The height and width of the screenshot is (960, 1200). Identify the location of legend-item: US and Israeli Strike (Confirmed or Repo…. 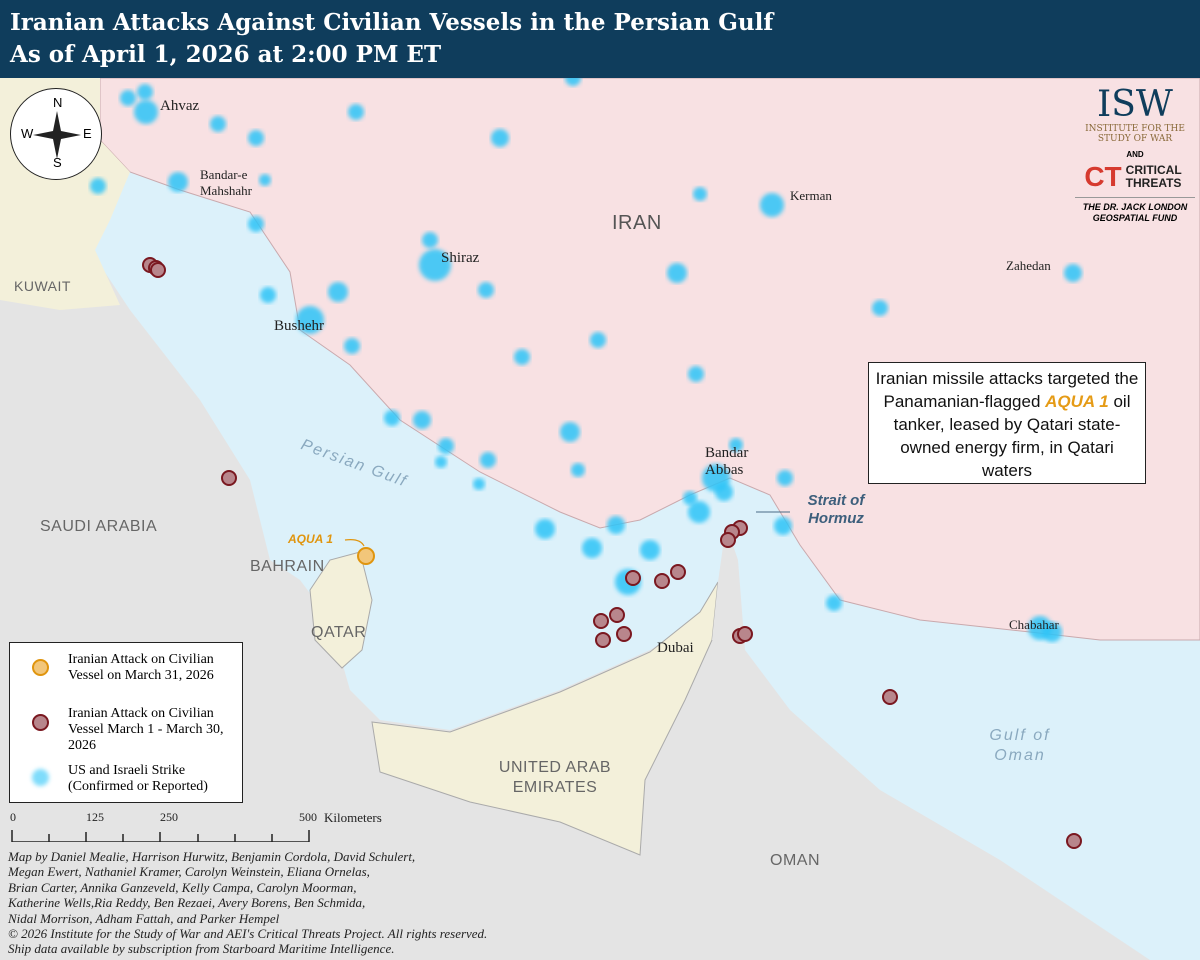
(138, 778).